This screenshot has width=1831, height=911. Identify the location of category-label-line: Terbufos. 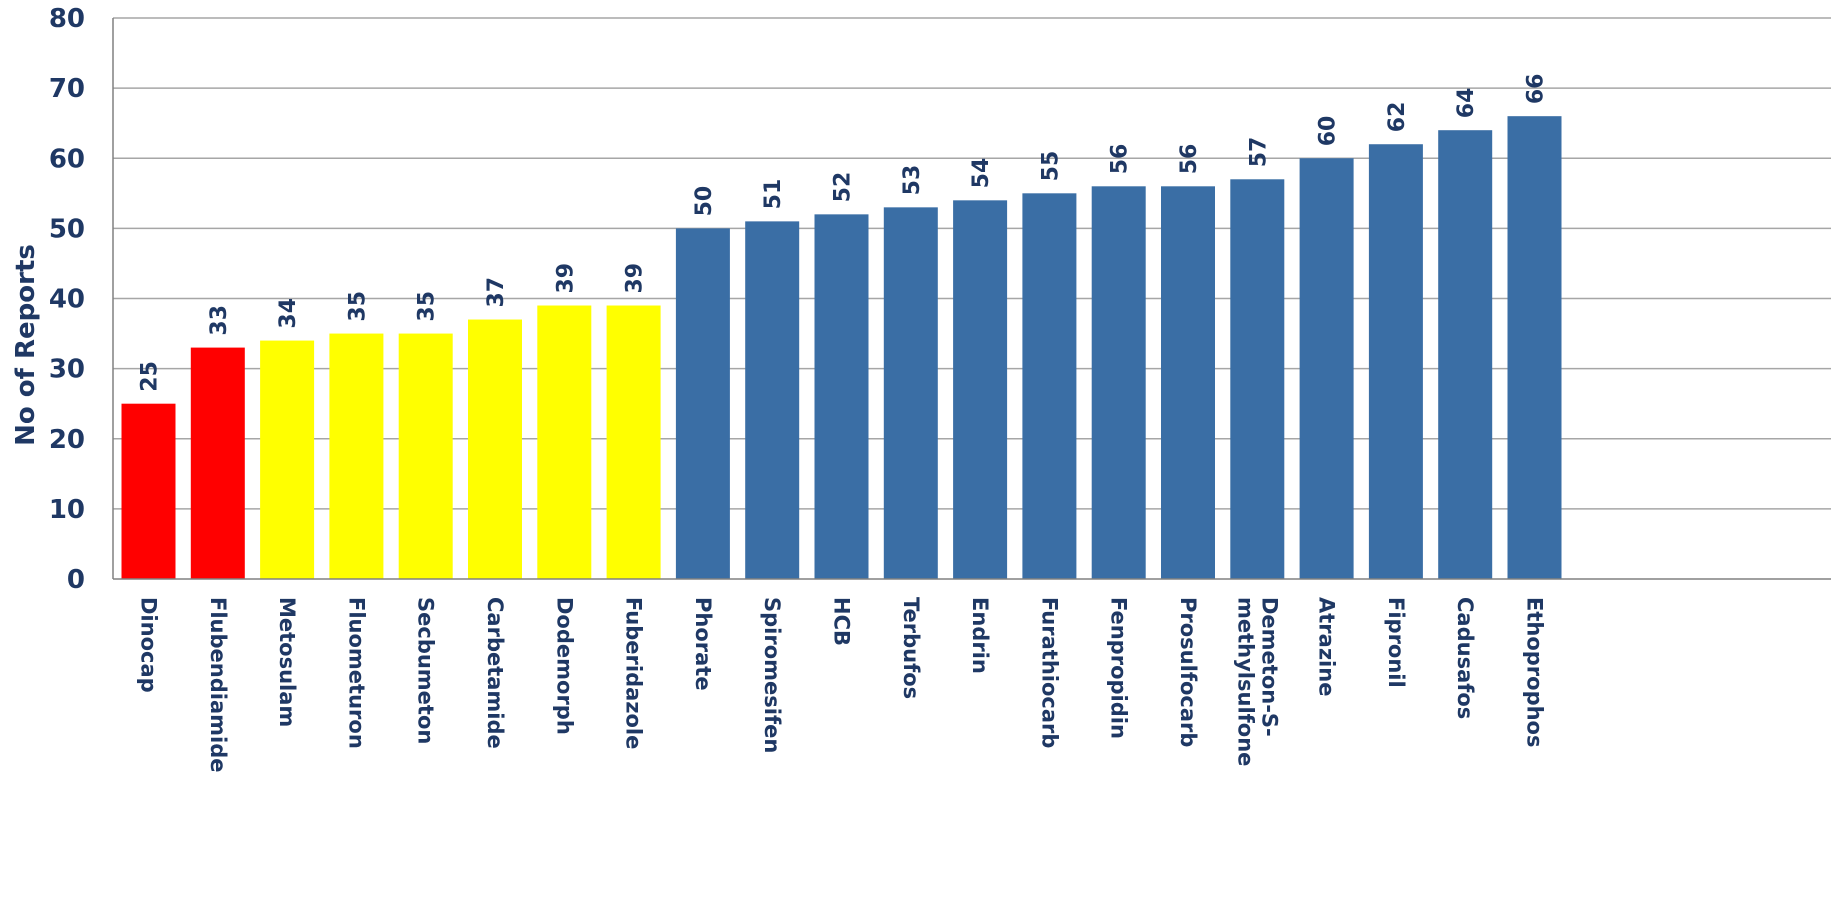
(911, 648).